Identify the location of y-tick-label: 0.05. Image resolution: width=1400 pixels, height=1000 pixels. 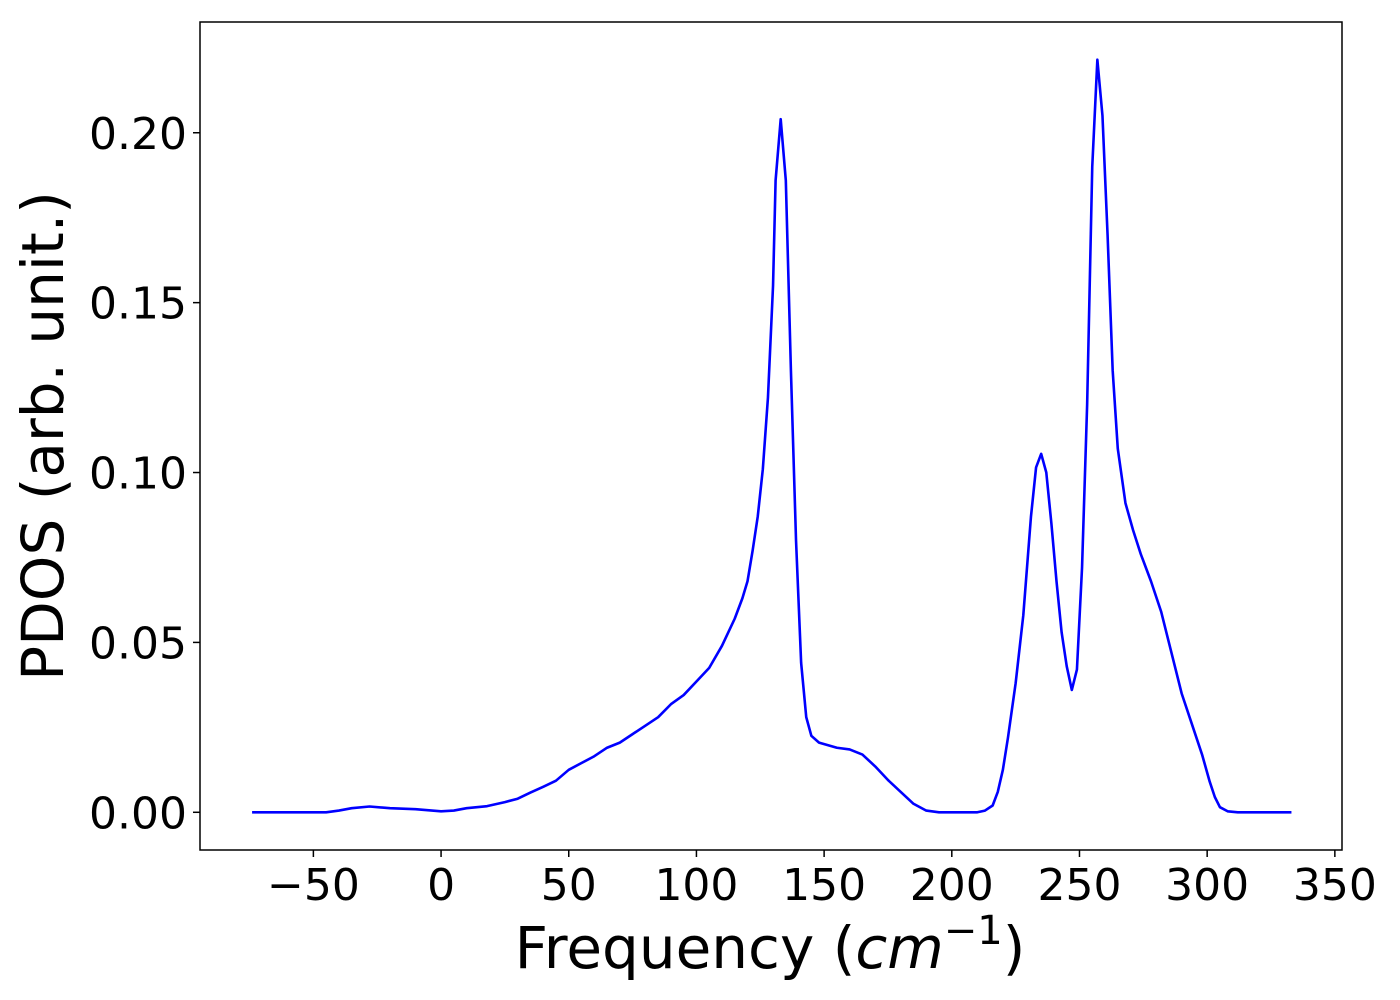
(138, 643).